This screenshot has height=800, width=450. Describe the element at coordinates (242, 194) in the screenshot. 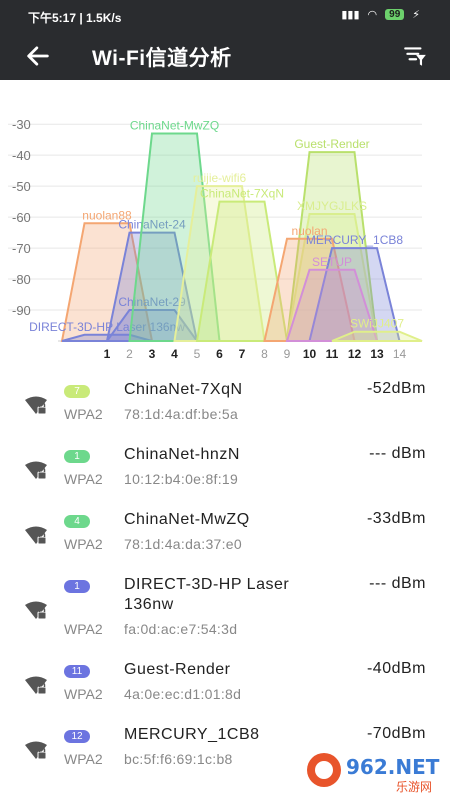

I see `network-label: ChinaNet-7XqN` at that location.